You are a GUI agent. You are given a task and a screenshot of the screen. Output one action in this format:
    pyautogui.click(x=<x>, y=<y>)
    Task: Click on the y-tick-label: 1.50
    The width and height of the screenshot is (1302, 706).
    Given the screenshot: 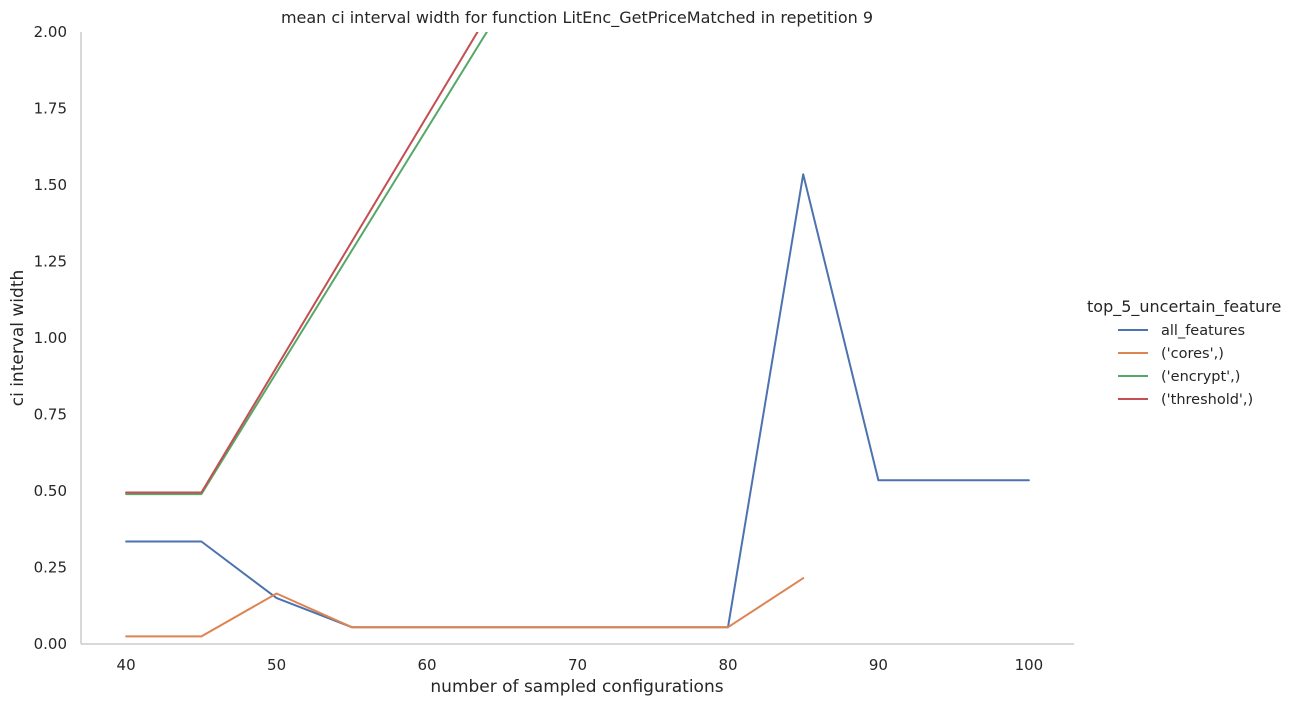 What is the action you would take?
    pyautogui.click(x=50, y=185)
    